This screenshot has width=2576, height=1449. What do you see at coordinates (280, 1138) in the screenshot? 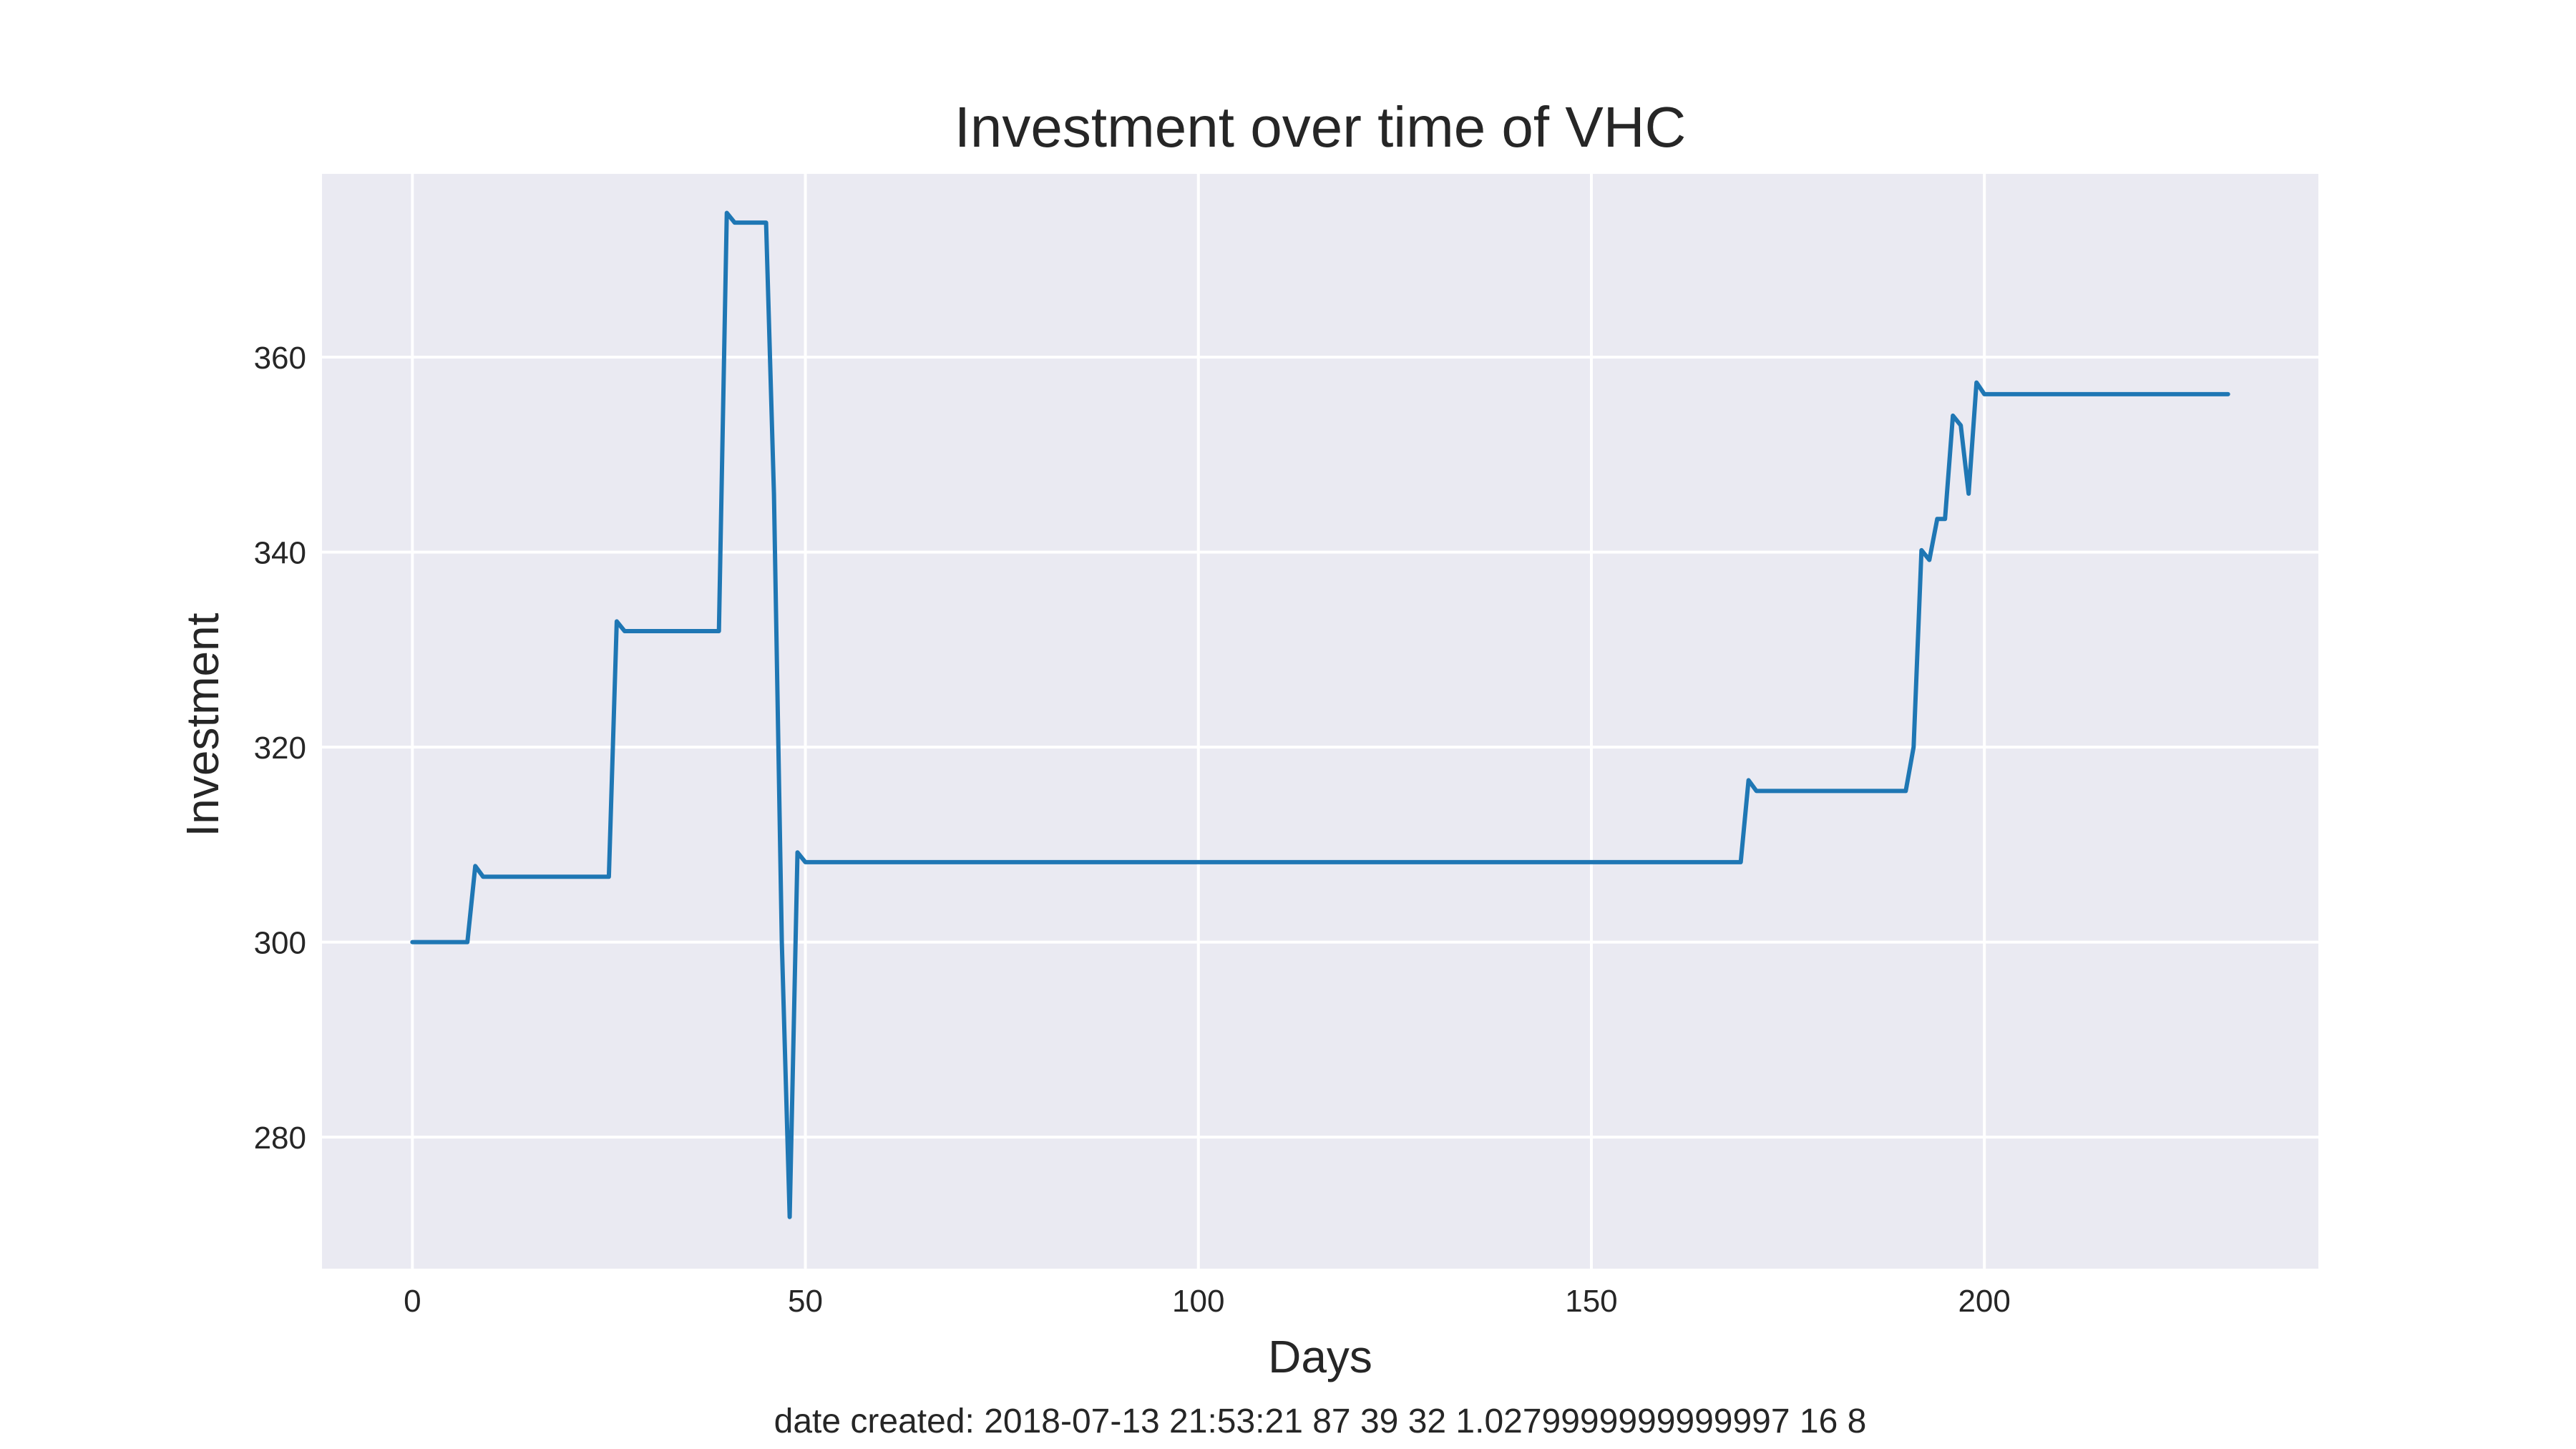
I see `y-tick-label: 280` at bounding box center [280, 1138].